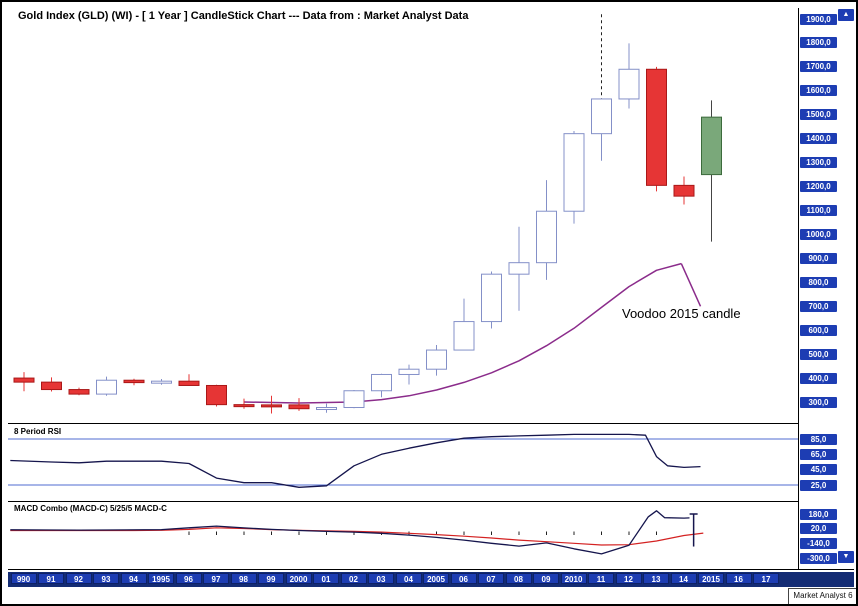 The image size is (858, 606). Describe the element at coordinates (818, 43) in the screenshot. I see `price-tick-label: 1800,0` at that location.